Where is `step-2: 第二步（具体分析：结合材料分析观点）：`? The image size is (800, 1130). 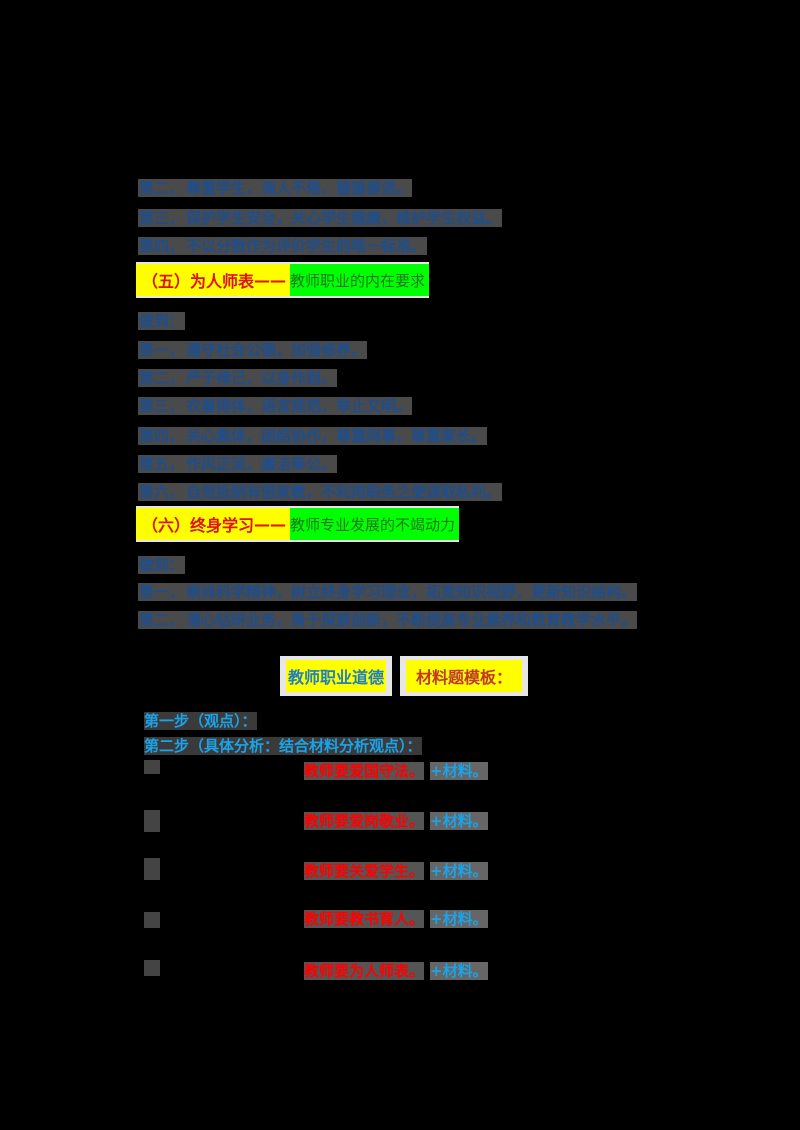 step-2: 第二步（具体分析：结合材料分析观点）： is located at coordinates (283, 745).